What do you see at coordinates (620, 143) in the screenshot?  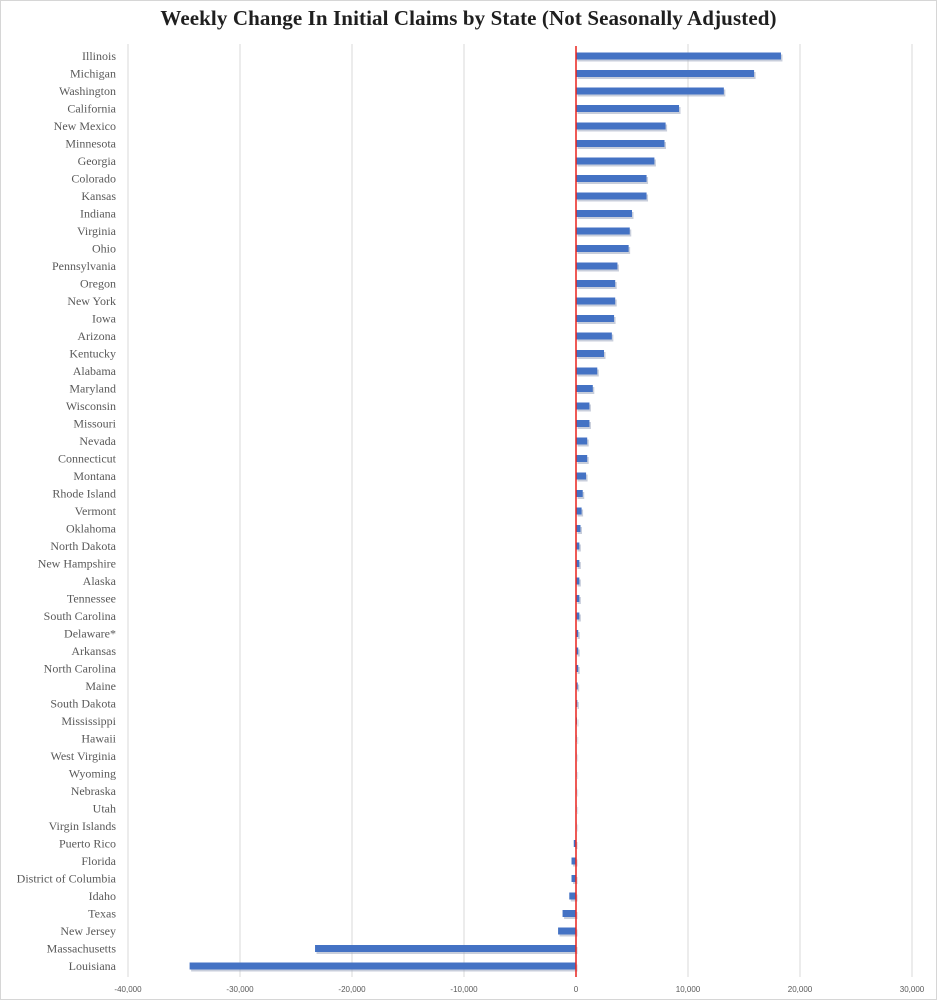 I see `bar-minnesota` at bounding box center [620, 143].